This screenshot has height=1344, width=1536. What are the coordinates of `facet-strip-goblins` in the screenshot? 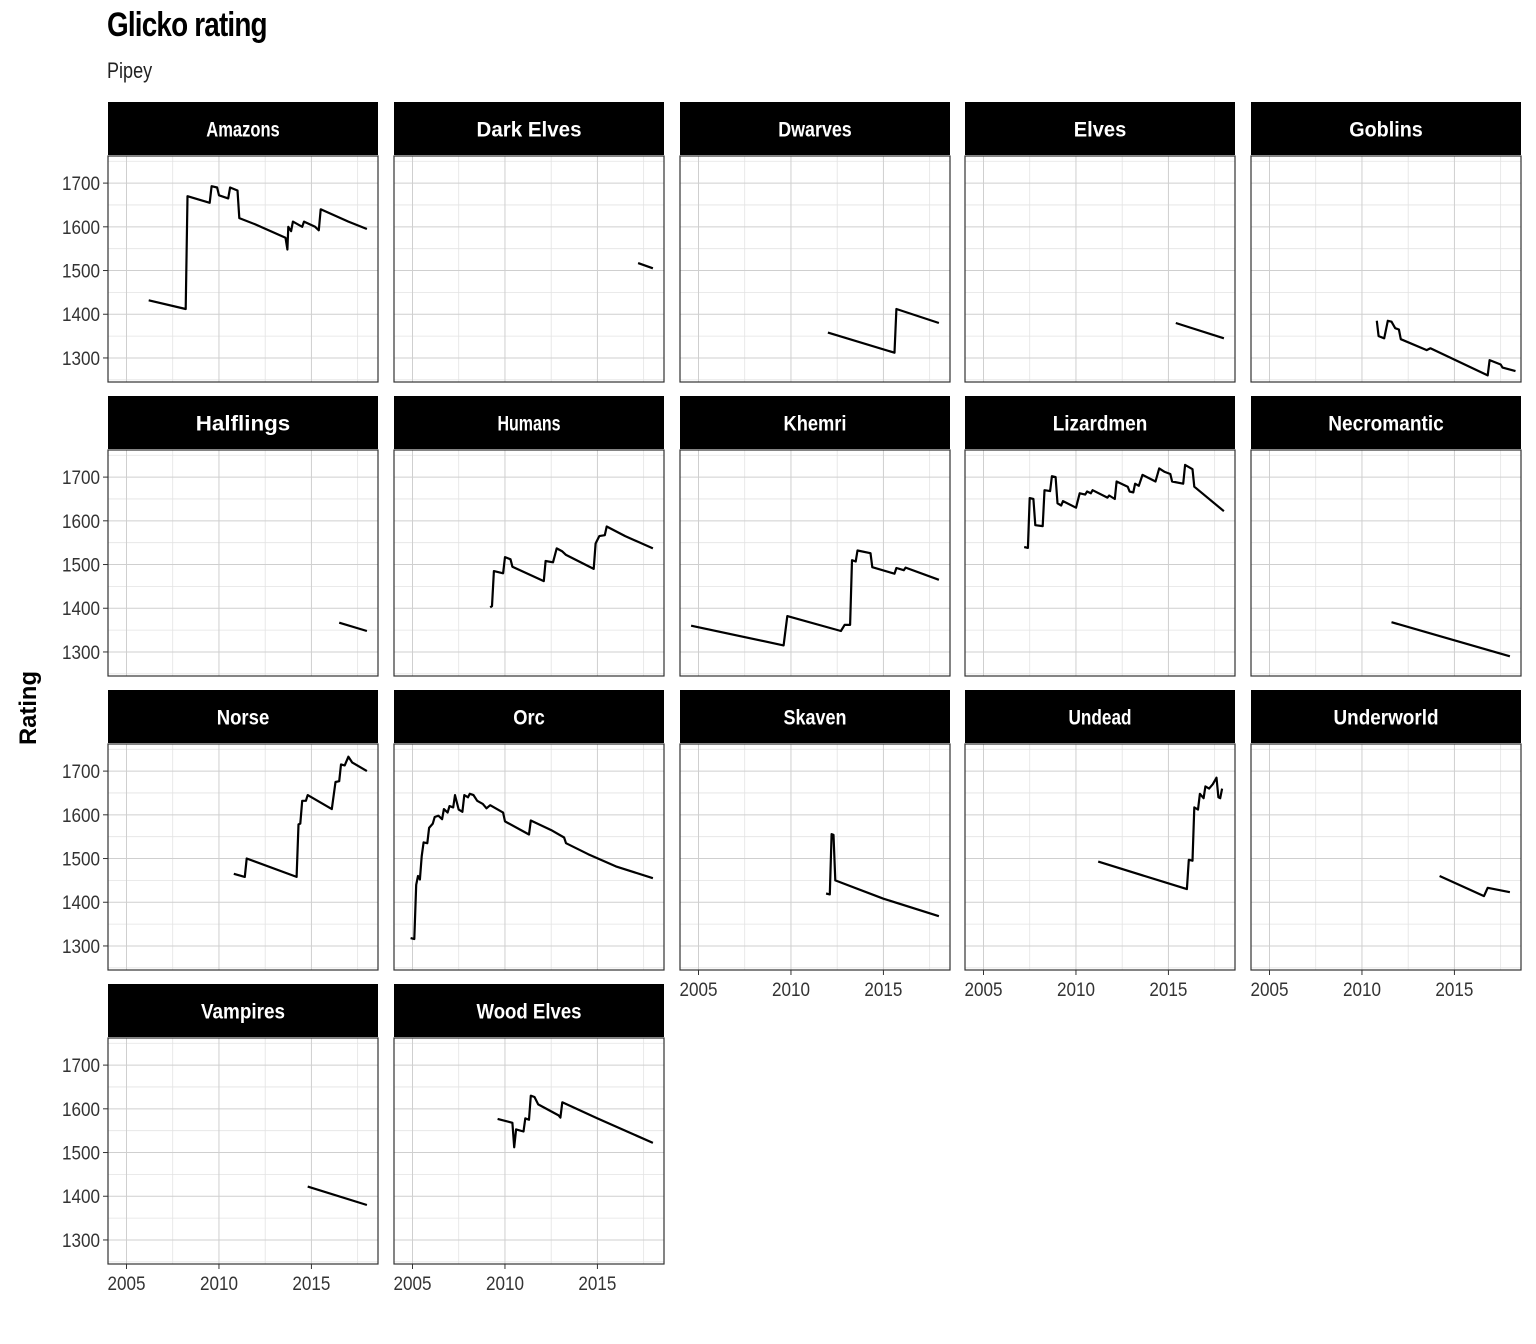 It's located at (1386, 128).